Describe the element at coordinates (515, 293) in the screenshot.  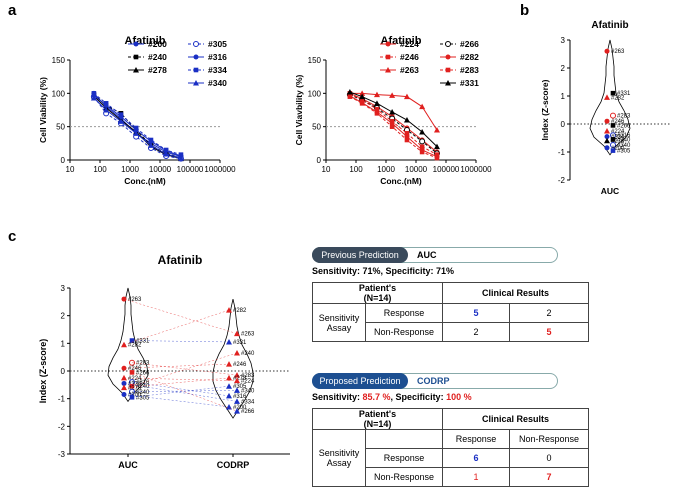
I see `clinical-header: Clinical Results` at that location.